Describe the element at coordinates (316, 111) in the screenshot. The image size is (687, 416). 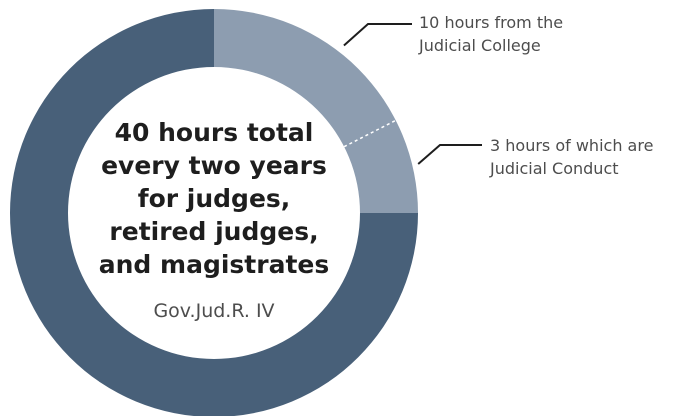
I see `donut-slice-judicial-college` at that location.